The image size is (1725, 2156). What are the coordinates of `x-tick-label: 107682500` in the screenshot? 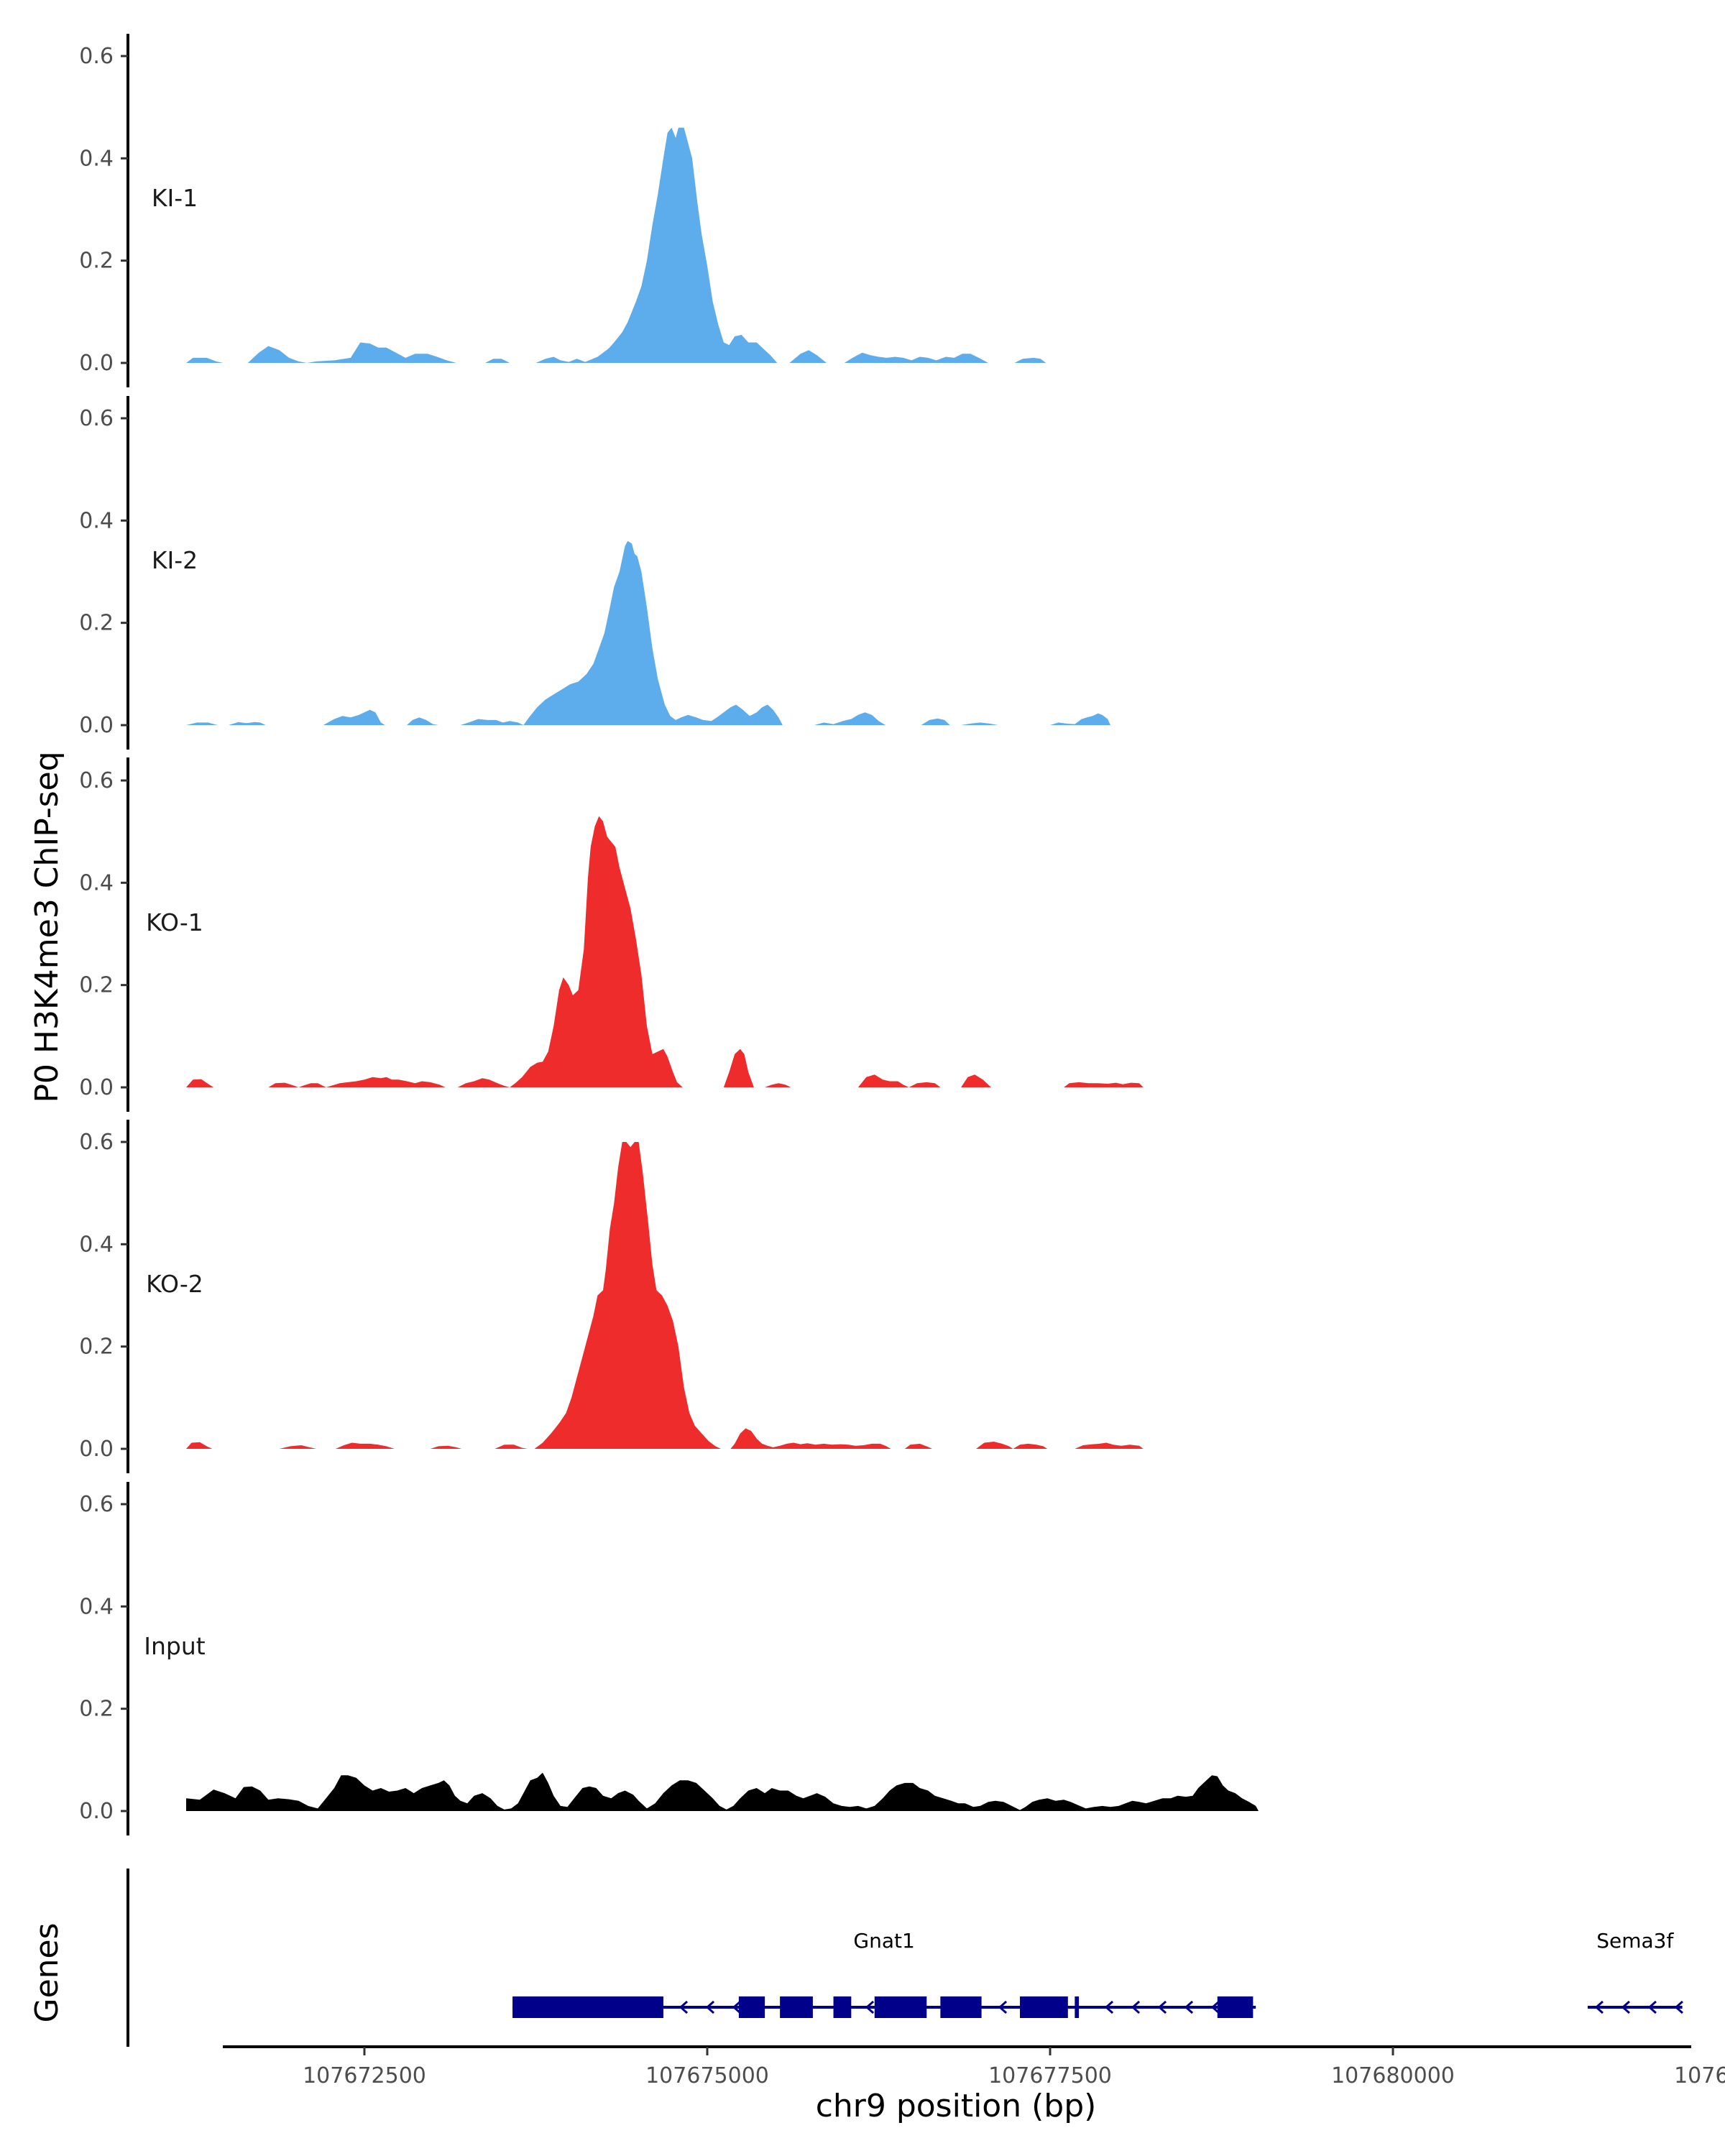 It's located at (1699, 2075).